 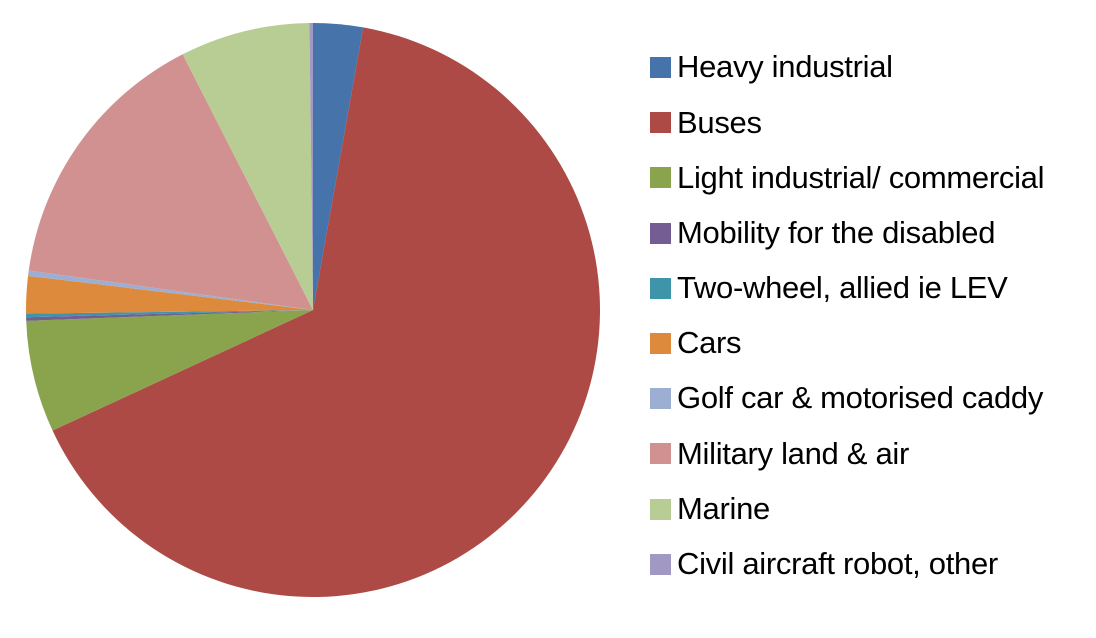 I want to click on legend-label-heavy-industrial: Heavy industrial, so click(x=785, y=67).